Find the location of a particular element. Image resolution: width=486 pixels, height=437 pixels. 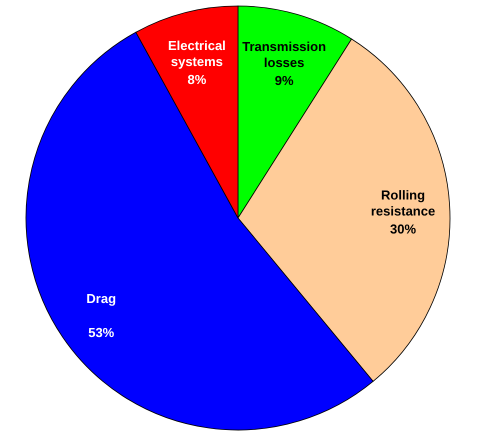

data-label: 30% is located at coordinates (403, 229).